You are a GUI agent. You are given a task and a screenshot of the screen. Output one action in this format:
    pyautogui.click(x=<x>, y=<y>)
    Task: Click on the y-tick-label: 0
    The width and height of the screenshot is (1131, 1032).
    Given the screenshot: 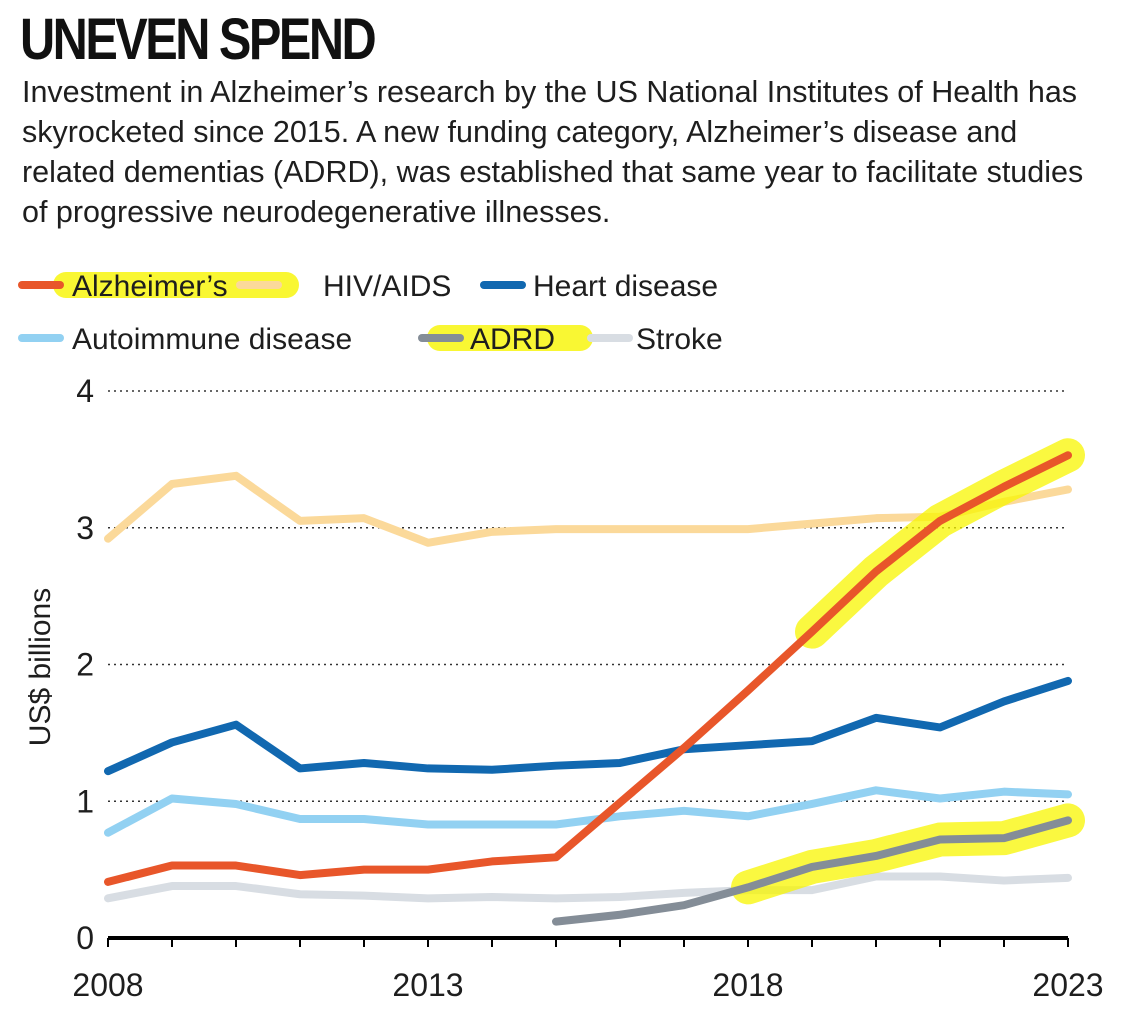 What is the action you would take?
    pyautogui.click(x=85, y=938)
    